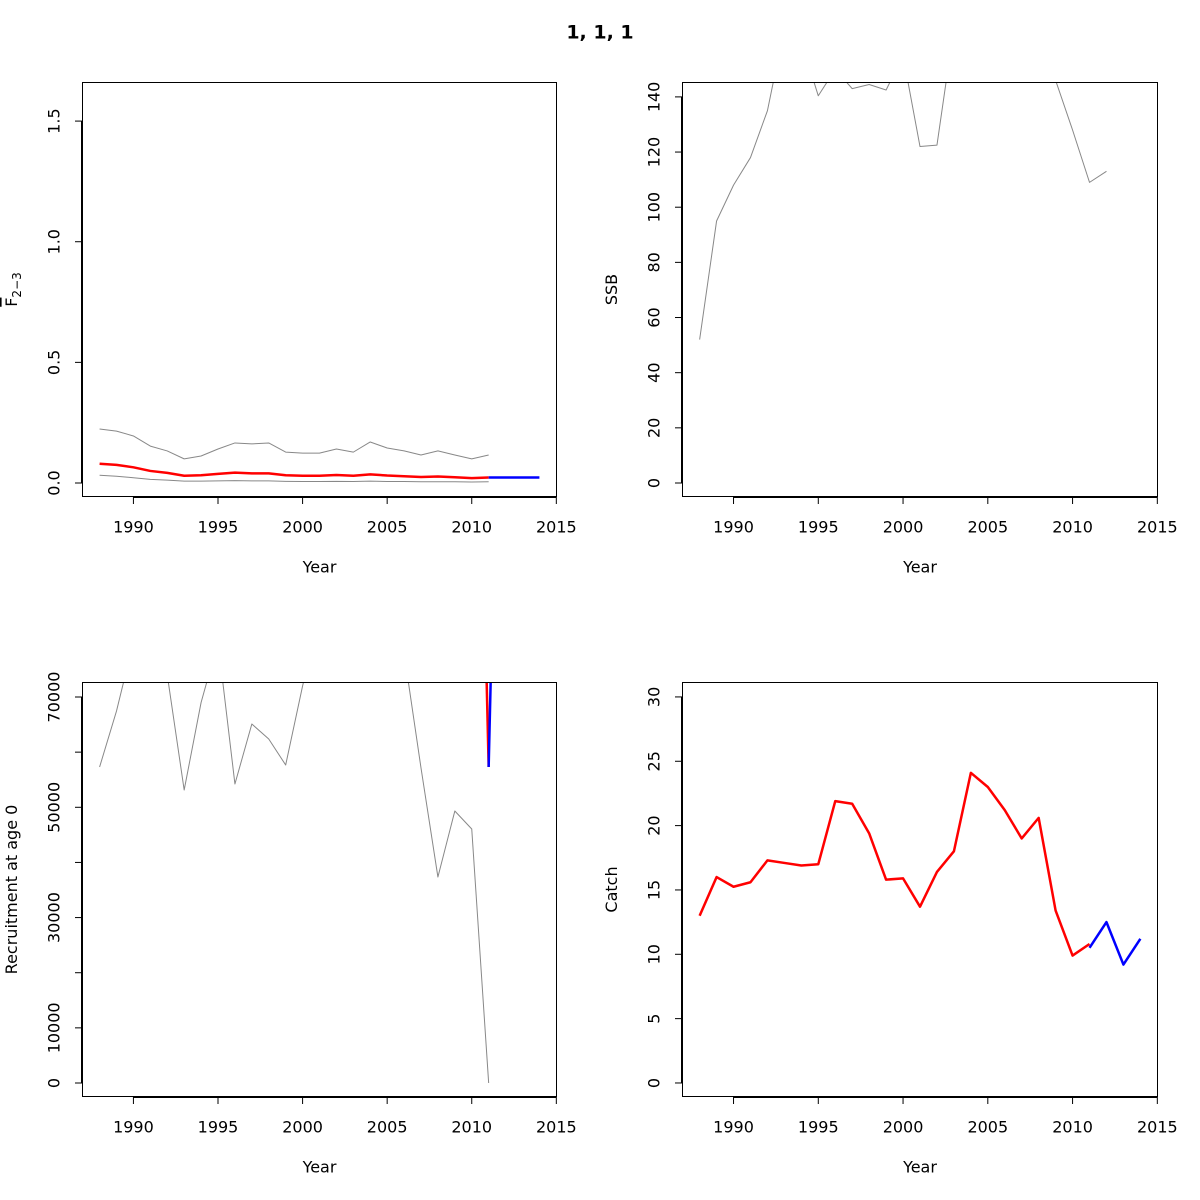 The image size is (1200, 1200). Describe the element at coordinates (54, 1027) in the screenshot. I see `y-tick-label: 10000` at that location.